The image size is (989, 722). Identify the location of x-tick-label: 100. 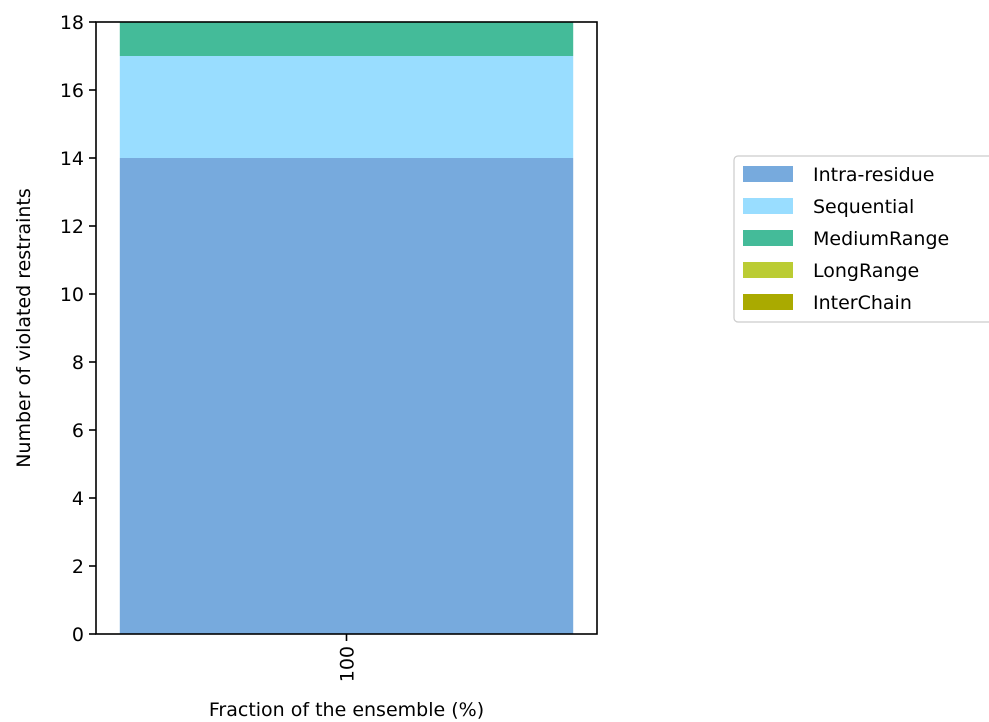
(348, 664).